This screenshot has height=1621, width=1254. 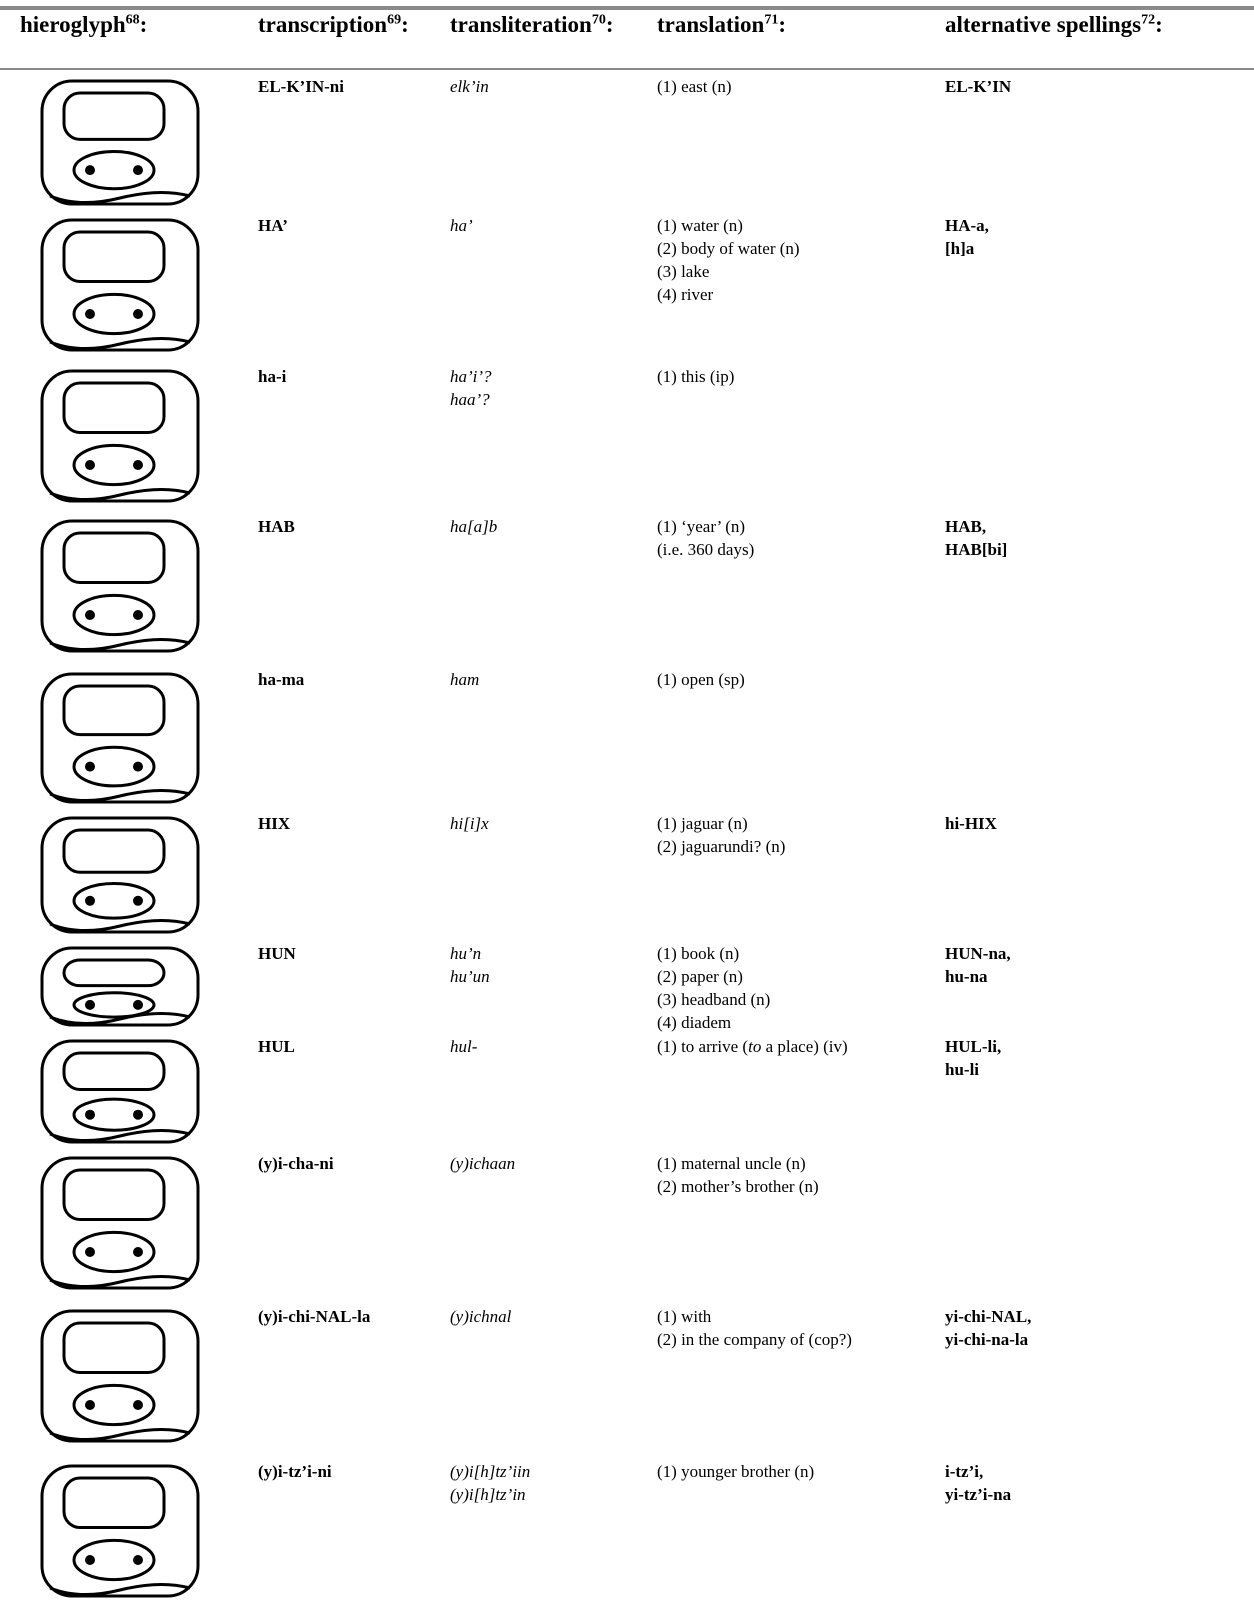 I want to click on header-label: alternative spellings, so click(x=1043, y=24).